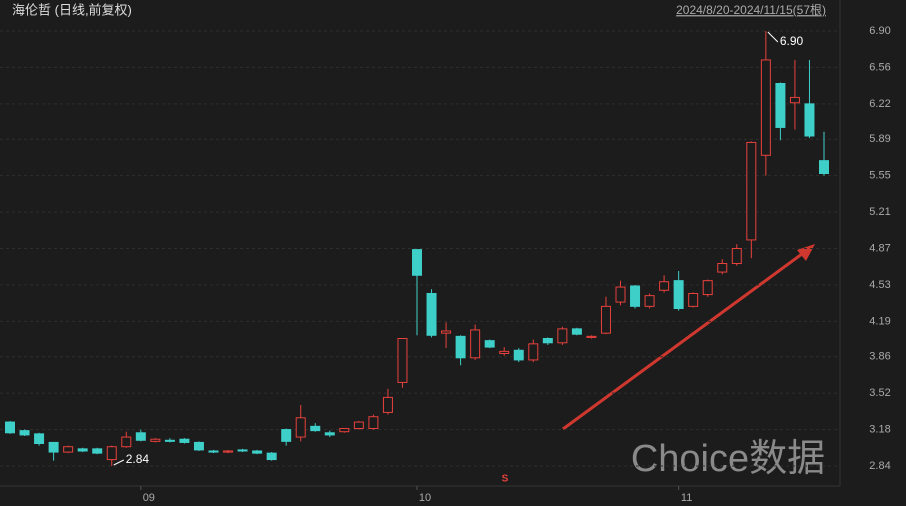 This screenshot has height=506, width=906. Describe the element at coordinates (879, 357) in the screenshot. I see `y-tick-label: 3.86` at that location.